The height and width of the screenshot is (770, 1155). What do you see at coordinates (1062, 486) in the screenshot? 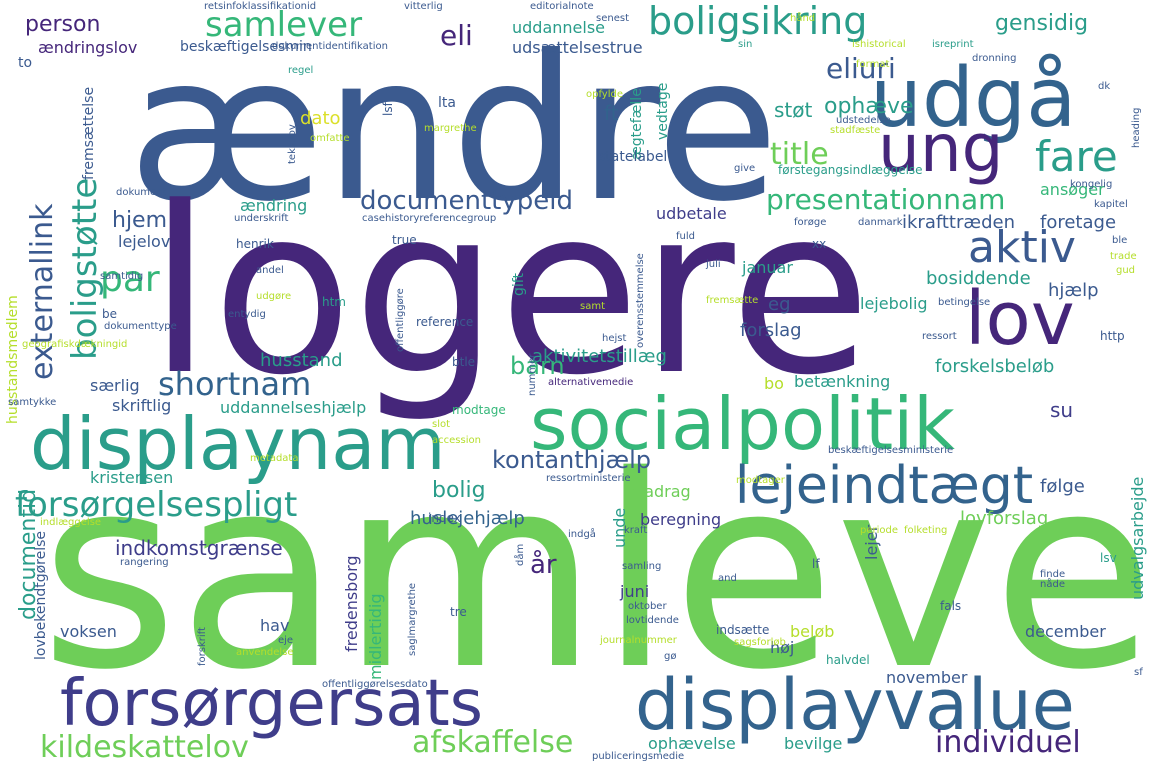
I see `word: følge` at bounding box center [1062, 486].